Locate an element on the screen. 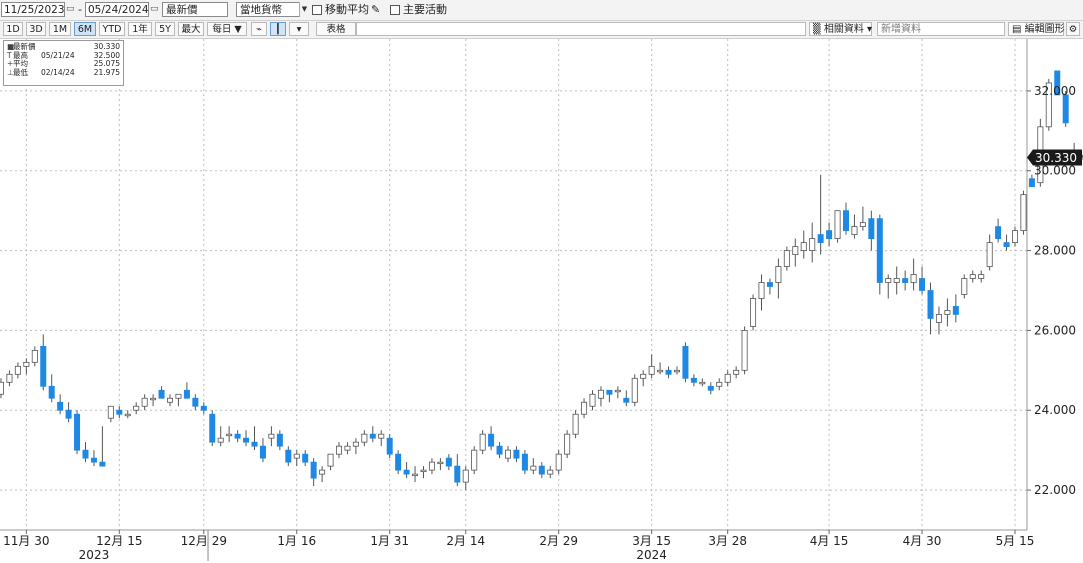 The height and width of the screenshot is (563, 1083). x-tick-label: 4月 30 is located at coordinates (922, 541).